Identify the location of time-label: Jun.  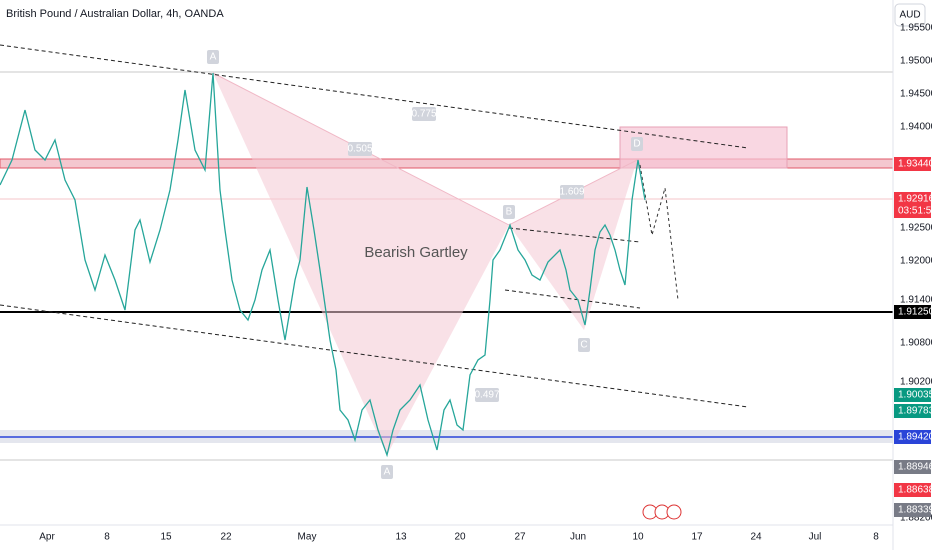
(578, 537).